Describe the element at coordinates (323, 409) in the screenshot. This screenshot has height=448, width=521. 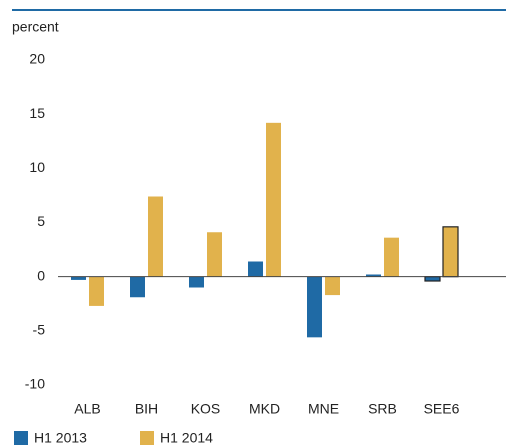
I see `x-tick-label: MNE` at that location.